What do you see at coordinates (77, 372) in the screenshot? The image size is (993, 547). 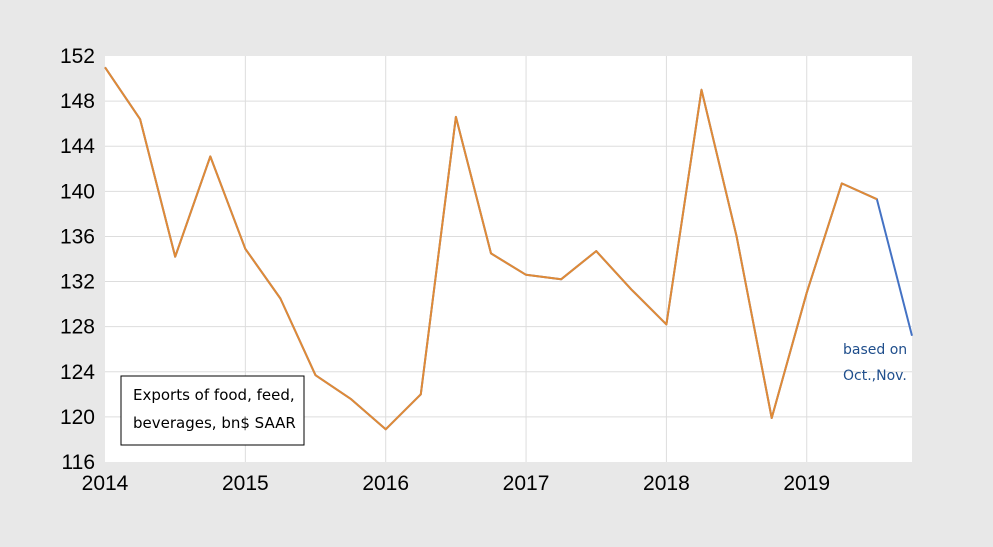 I see `y-tick-label: 124` at bounding box center [77, 372].